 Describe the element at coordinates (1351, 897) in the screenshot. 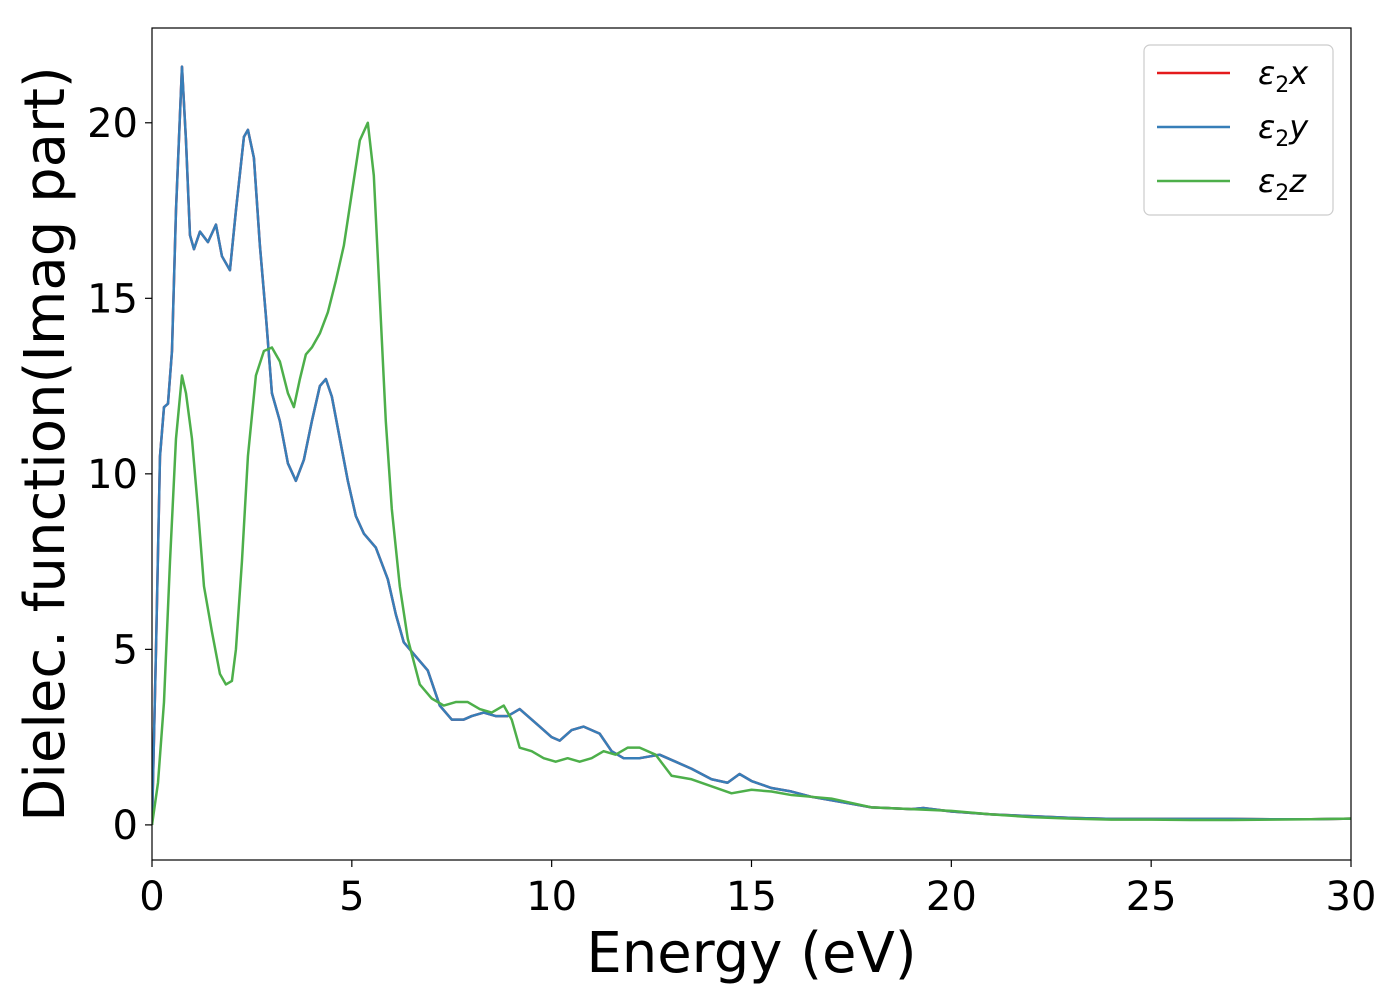

I see `x-tick-label: 30` at that location.